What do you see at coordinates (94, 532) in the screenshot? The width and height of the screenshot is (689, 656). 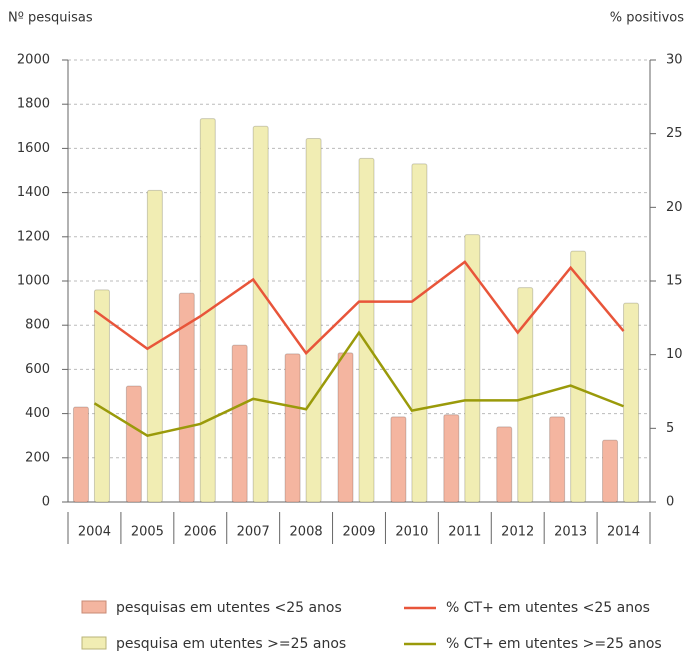 I see `x-tick-label: 2004` at bounding box center [94, 532].